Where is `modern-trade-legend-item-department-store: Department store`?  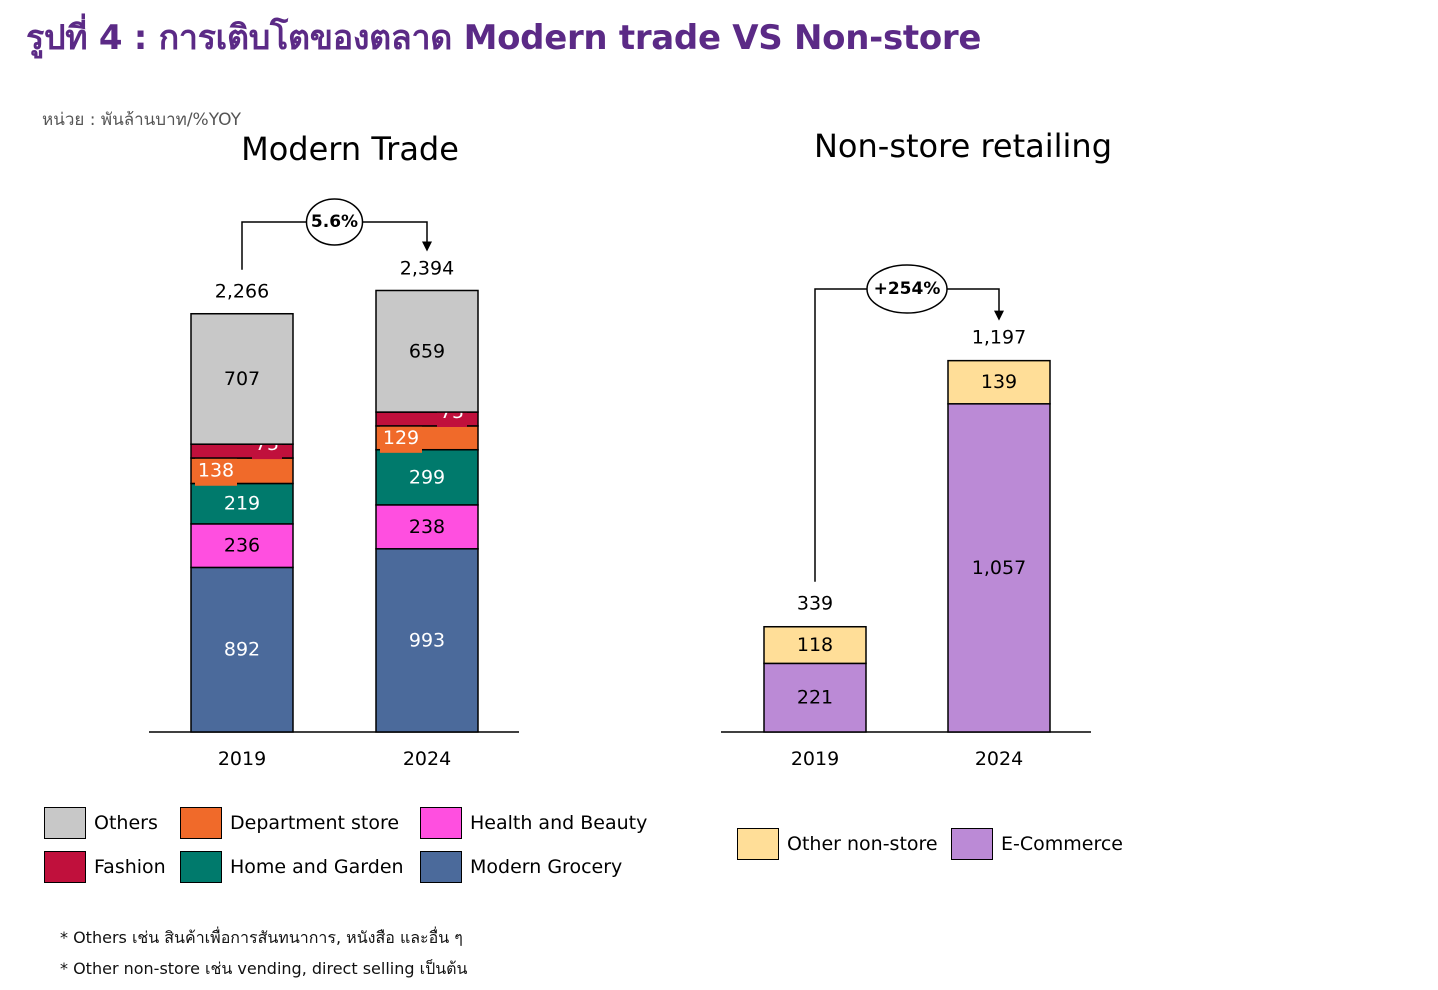 modern-trade-legend-item-department-store: Department store is located at coordinates (289, 823).